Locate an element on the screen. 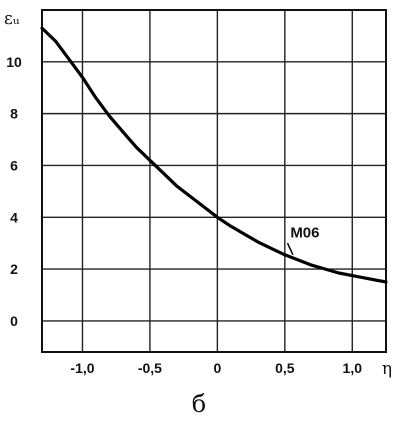 The height and width of the screenshot is (427, 398). series-label: М06 is located at coordinates (304, 233).